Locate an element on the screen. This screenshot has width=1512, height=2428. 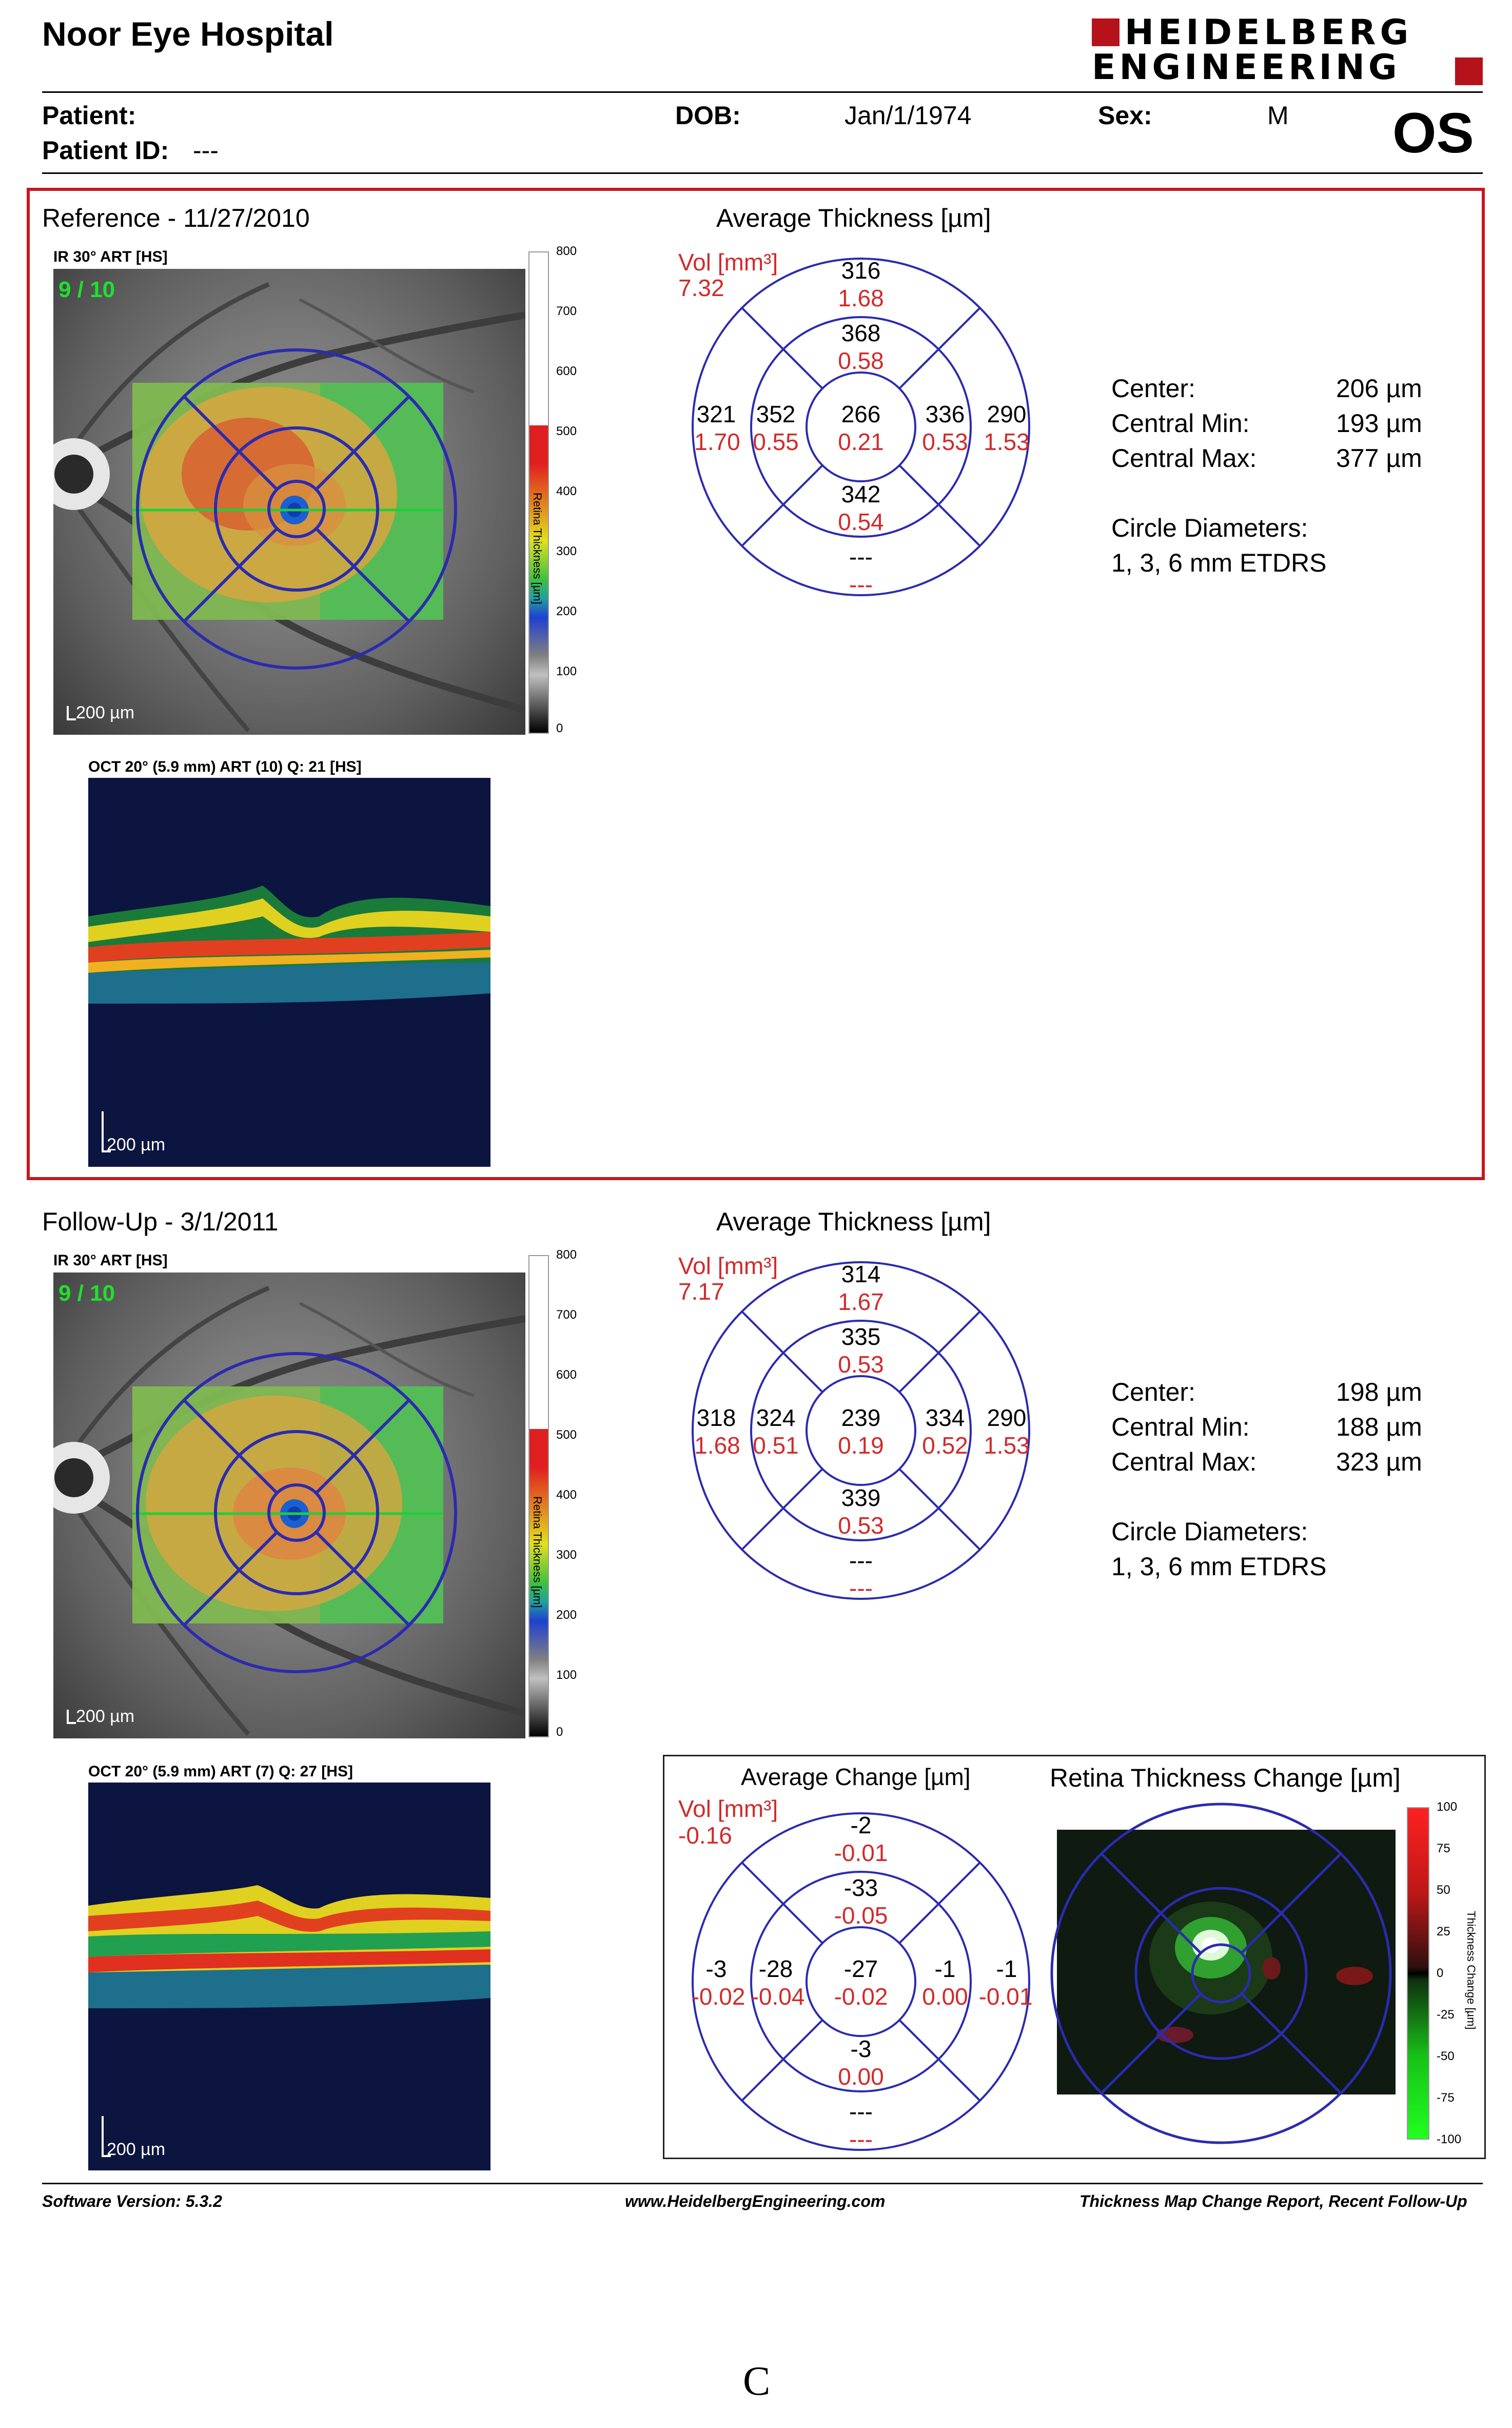
patient-id-value: --- is located at coordinates (206, 150).